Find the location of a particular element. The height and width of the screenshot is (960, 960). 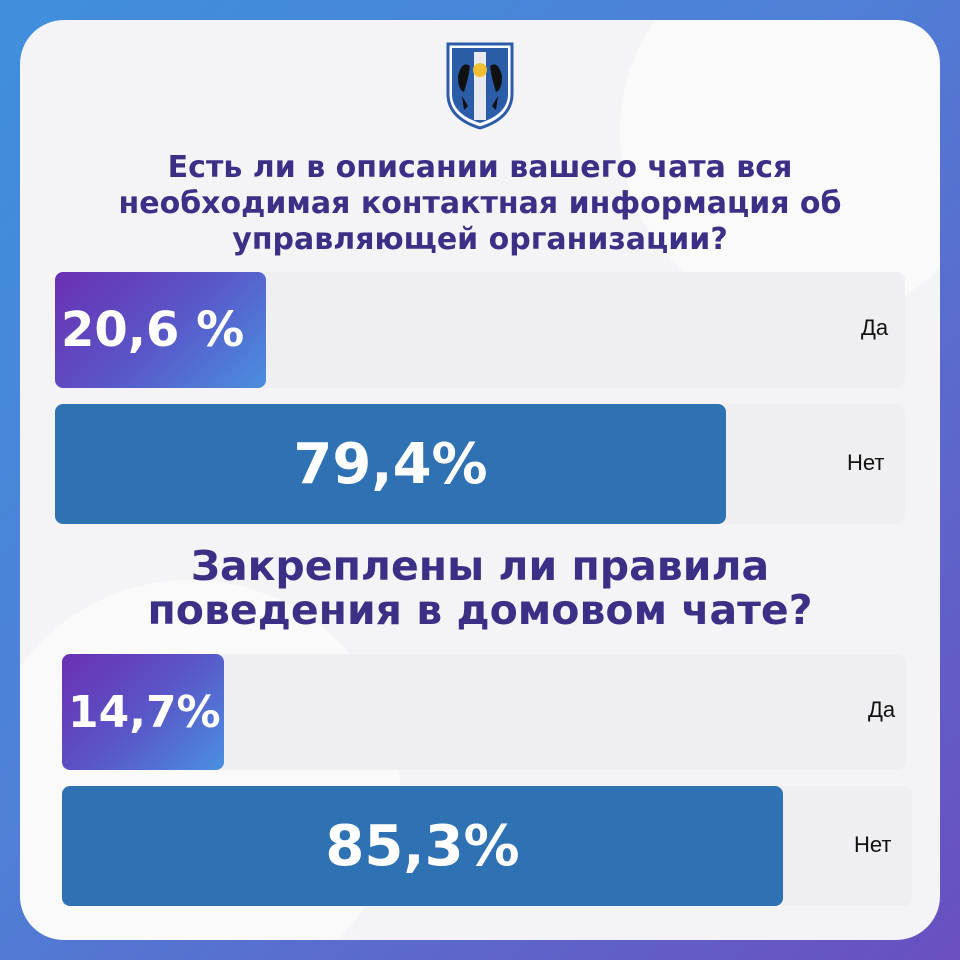

chart-2-category-label-yes: Да is located at coordinates (882, 709).